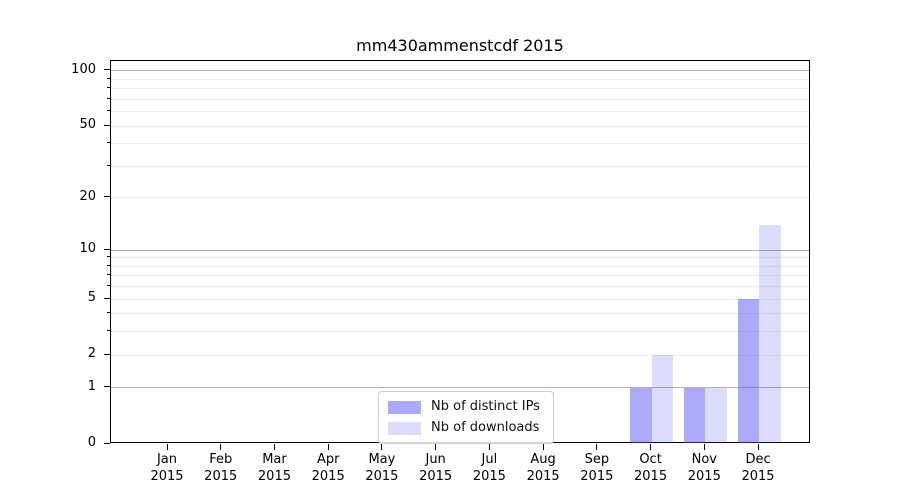  I want to click on x-label-month: May, so click(382, 459).